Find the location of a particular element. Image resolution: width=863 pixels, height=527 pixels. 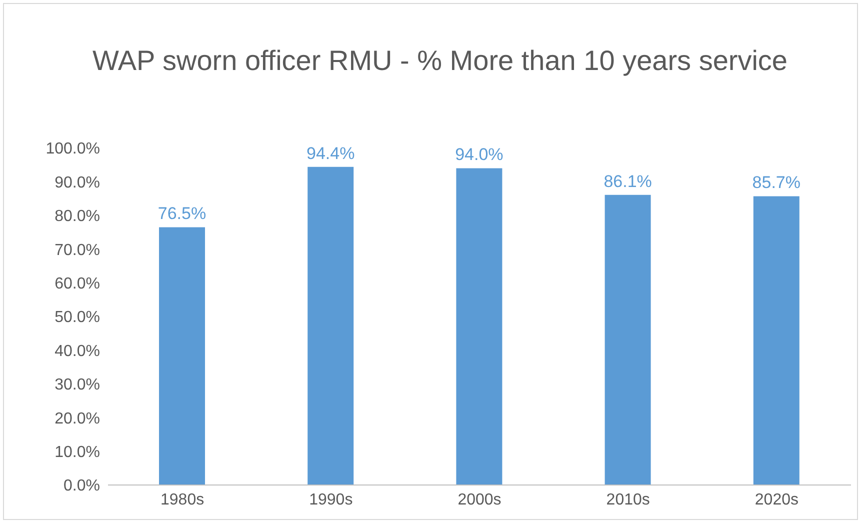

y-tick-label: 100.0% is located at coordinates (73, 149).